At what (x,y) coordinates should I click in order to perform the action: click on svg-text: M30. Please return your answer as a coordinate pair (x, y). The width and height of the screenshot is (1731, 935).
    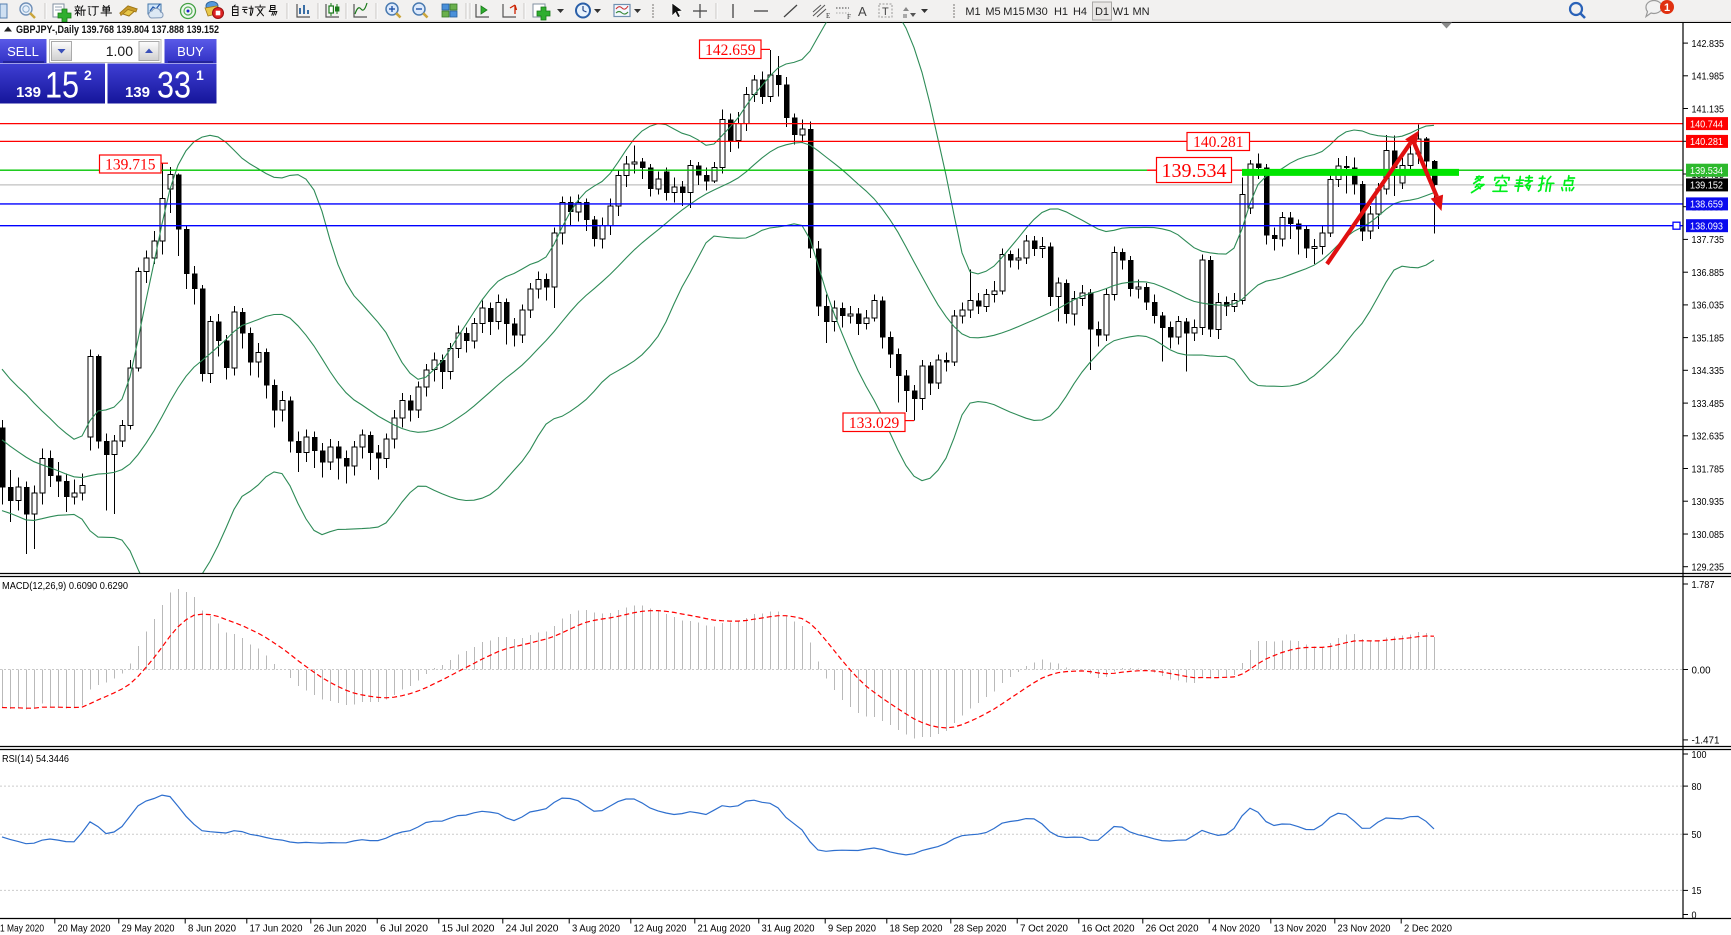
    Looking at the image, I should click on (1036, 12).